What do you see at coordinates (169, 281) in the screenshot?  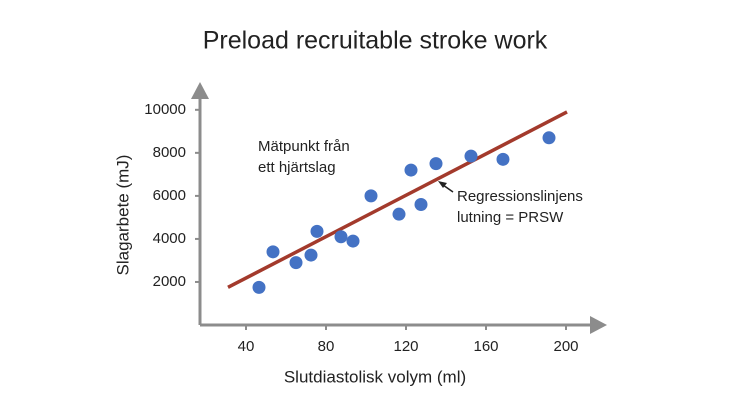 I see `y-tick-label: 2000` at bounding box center [169, 281].